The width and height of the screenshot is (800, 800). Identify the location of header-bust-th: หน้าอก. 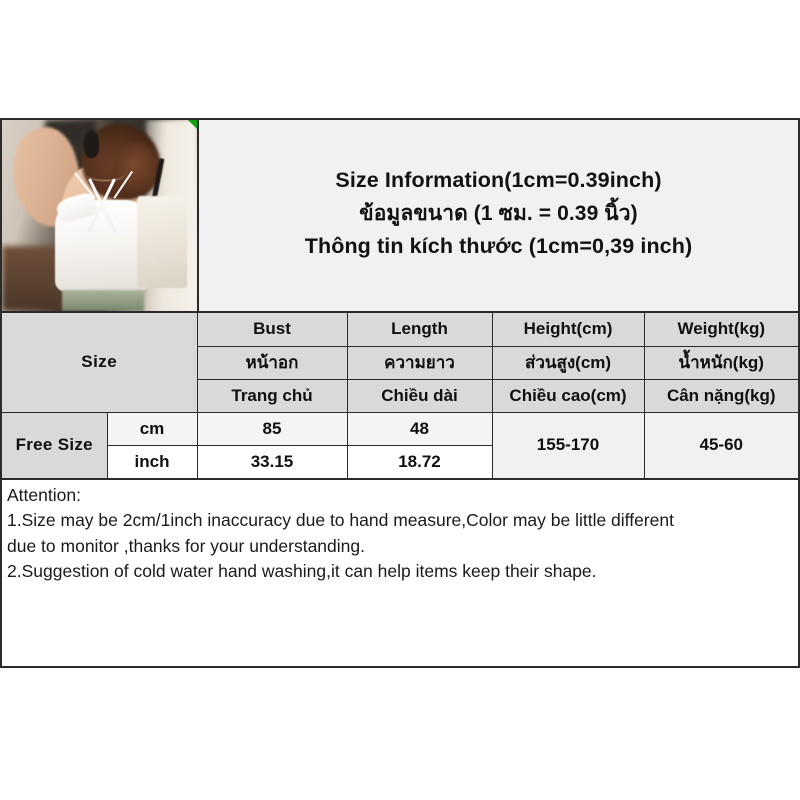
(272, 362).